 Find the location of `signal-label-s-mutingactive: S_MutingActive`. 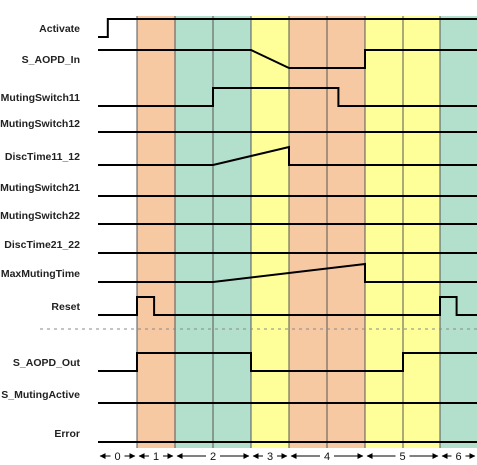

signal-label-s-mutingactive: S_MutingActive is located at coordinates (40, 395).